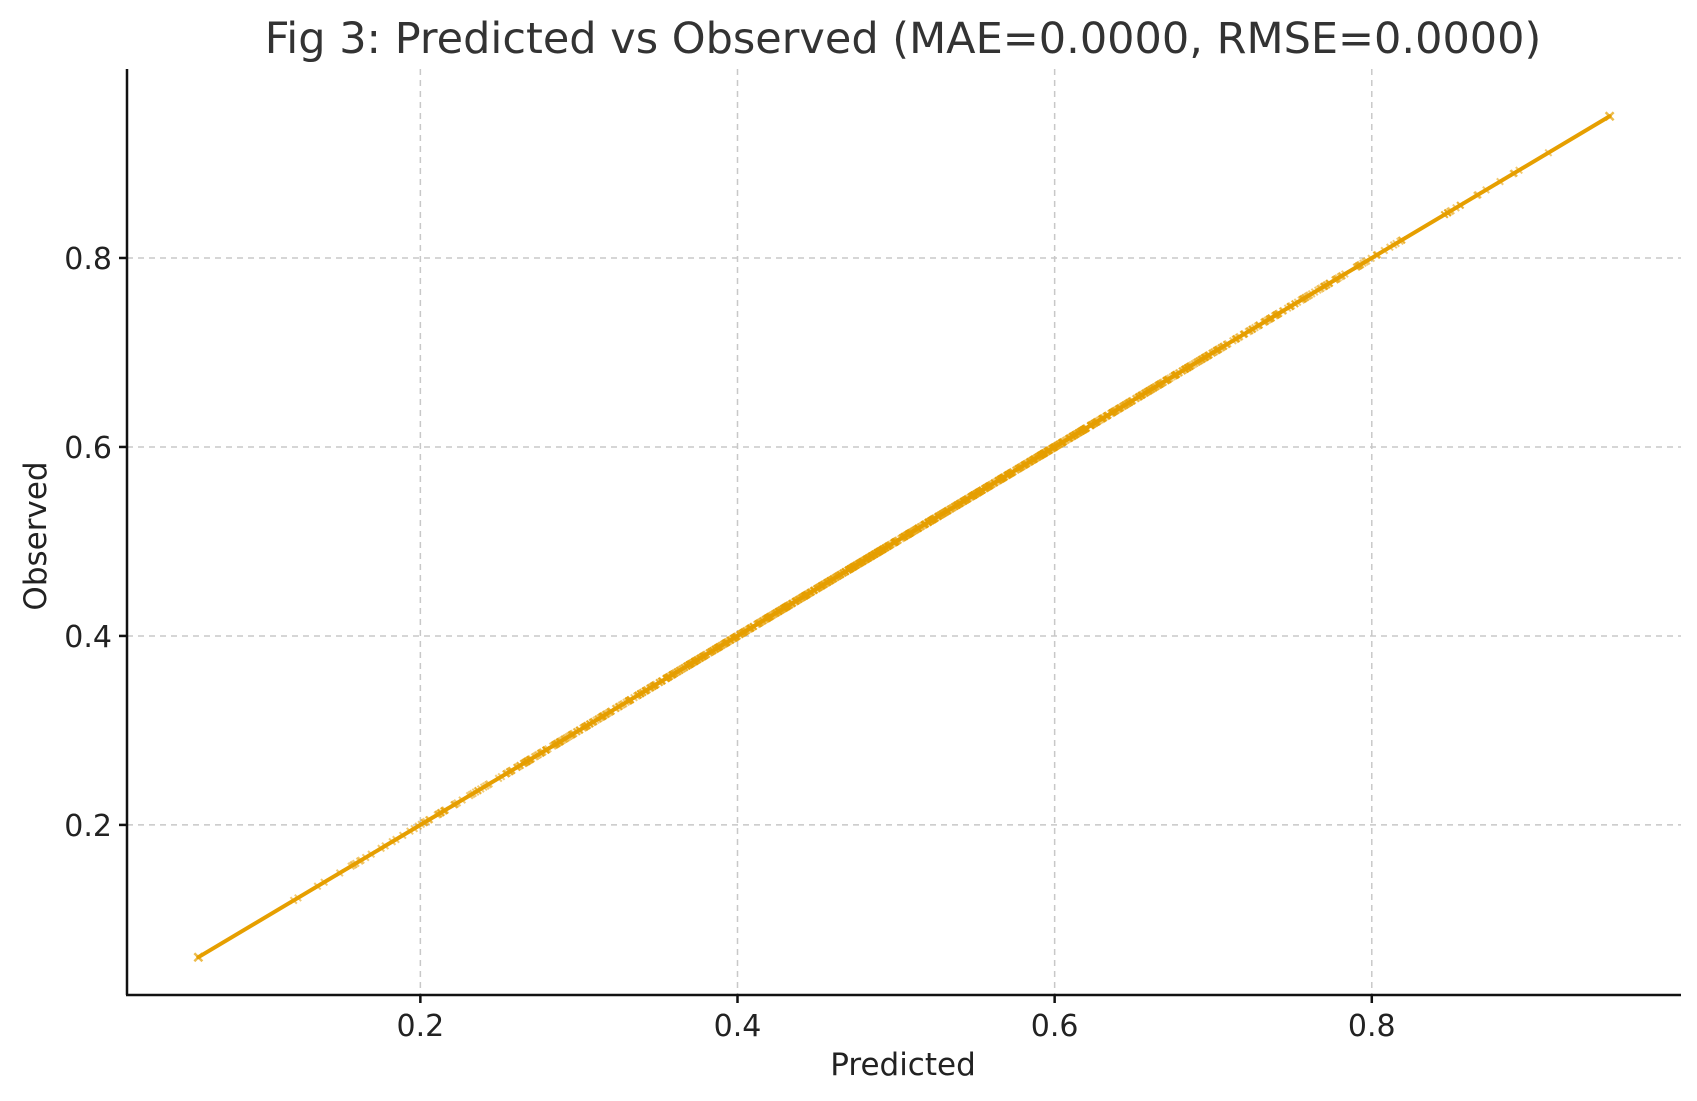 This screenshot has height=1101, width=1697. Describe the element at coordinates (88, 826) in the screenshot. I see `y-tick-label: 0.2` at that location.